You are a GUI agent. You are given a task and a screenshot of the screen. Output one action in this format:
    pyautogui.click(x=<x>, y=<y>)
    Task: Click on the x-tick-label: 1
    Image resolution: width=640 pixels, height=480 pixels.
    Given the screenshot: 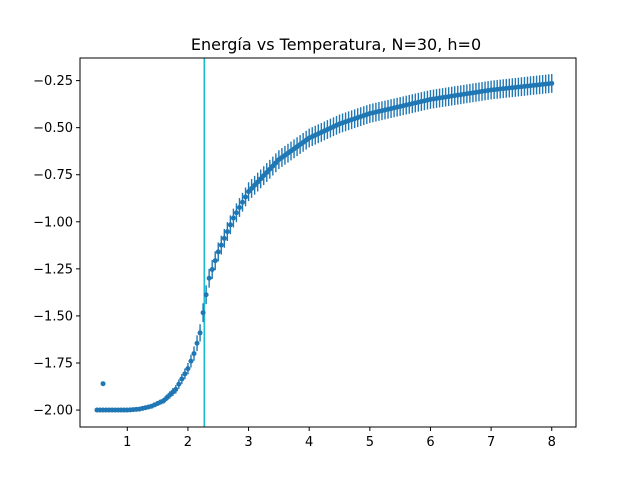 What is the action you would take?
    pyautogui.click(x=127, y=442)
    